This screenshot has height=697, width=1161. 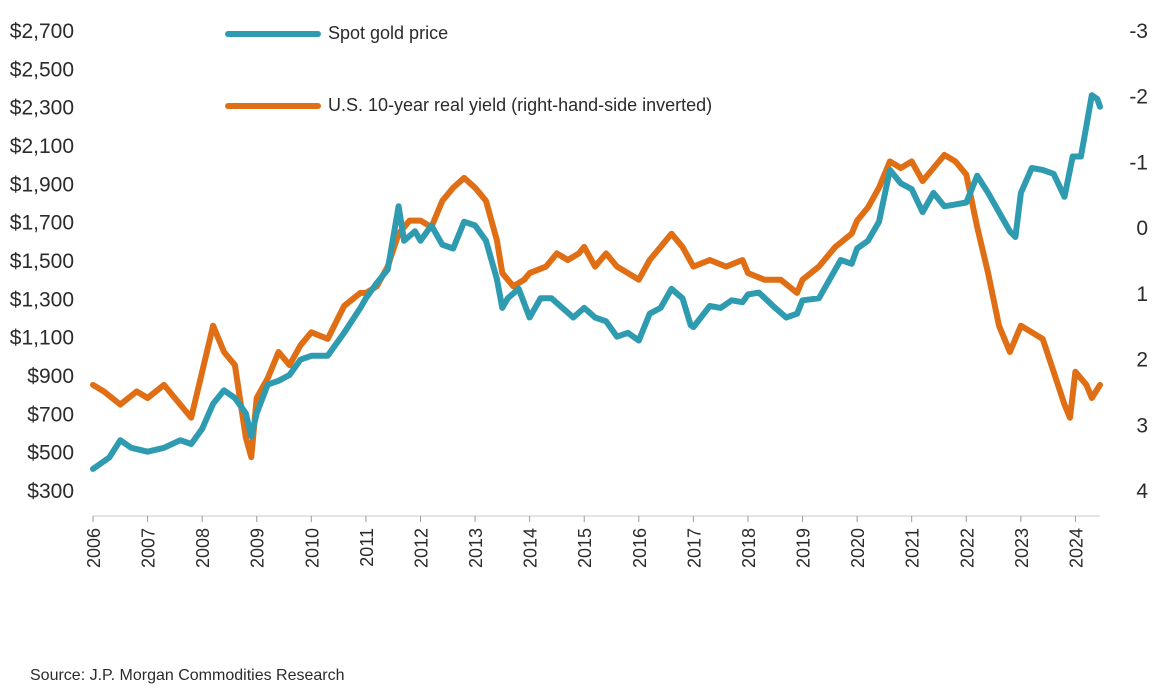 I want to click on x-tick-label: 2018, so click(x=749, y=548).